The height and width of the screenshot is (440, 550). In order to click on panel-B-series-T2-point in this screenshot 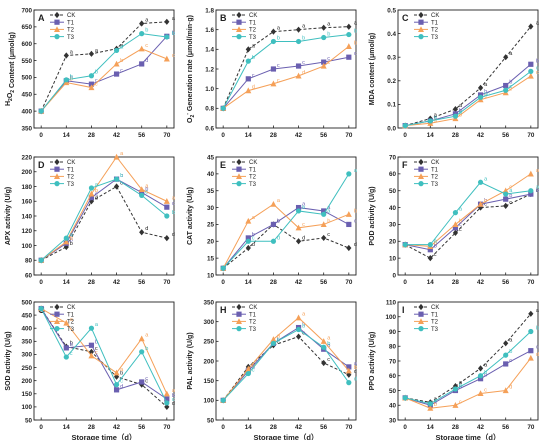, I will do `click(348, 46)`.